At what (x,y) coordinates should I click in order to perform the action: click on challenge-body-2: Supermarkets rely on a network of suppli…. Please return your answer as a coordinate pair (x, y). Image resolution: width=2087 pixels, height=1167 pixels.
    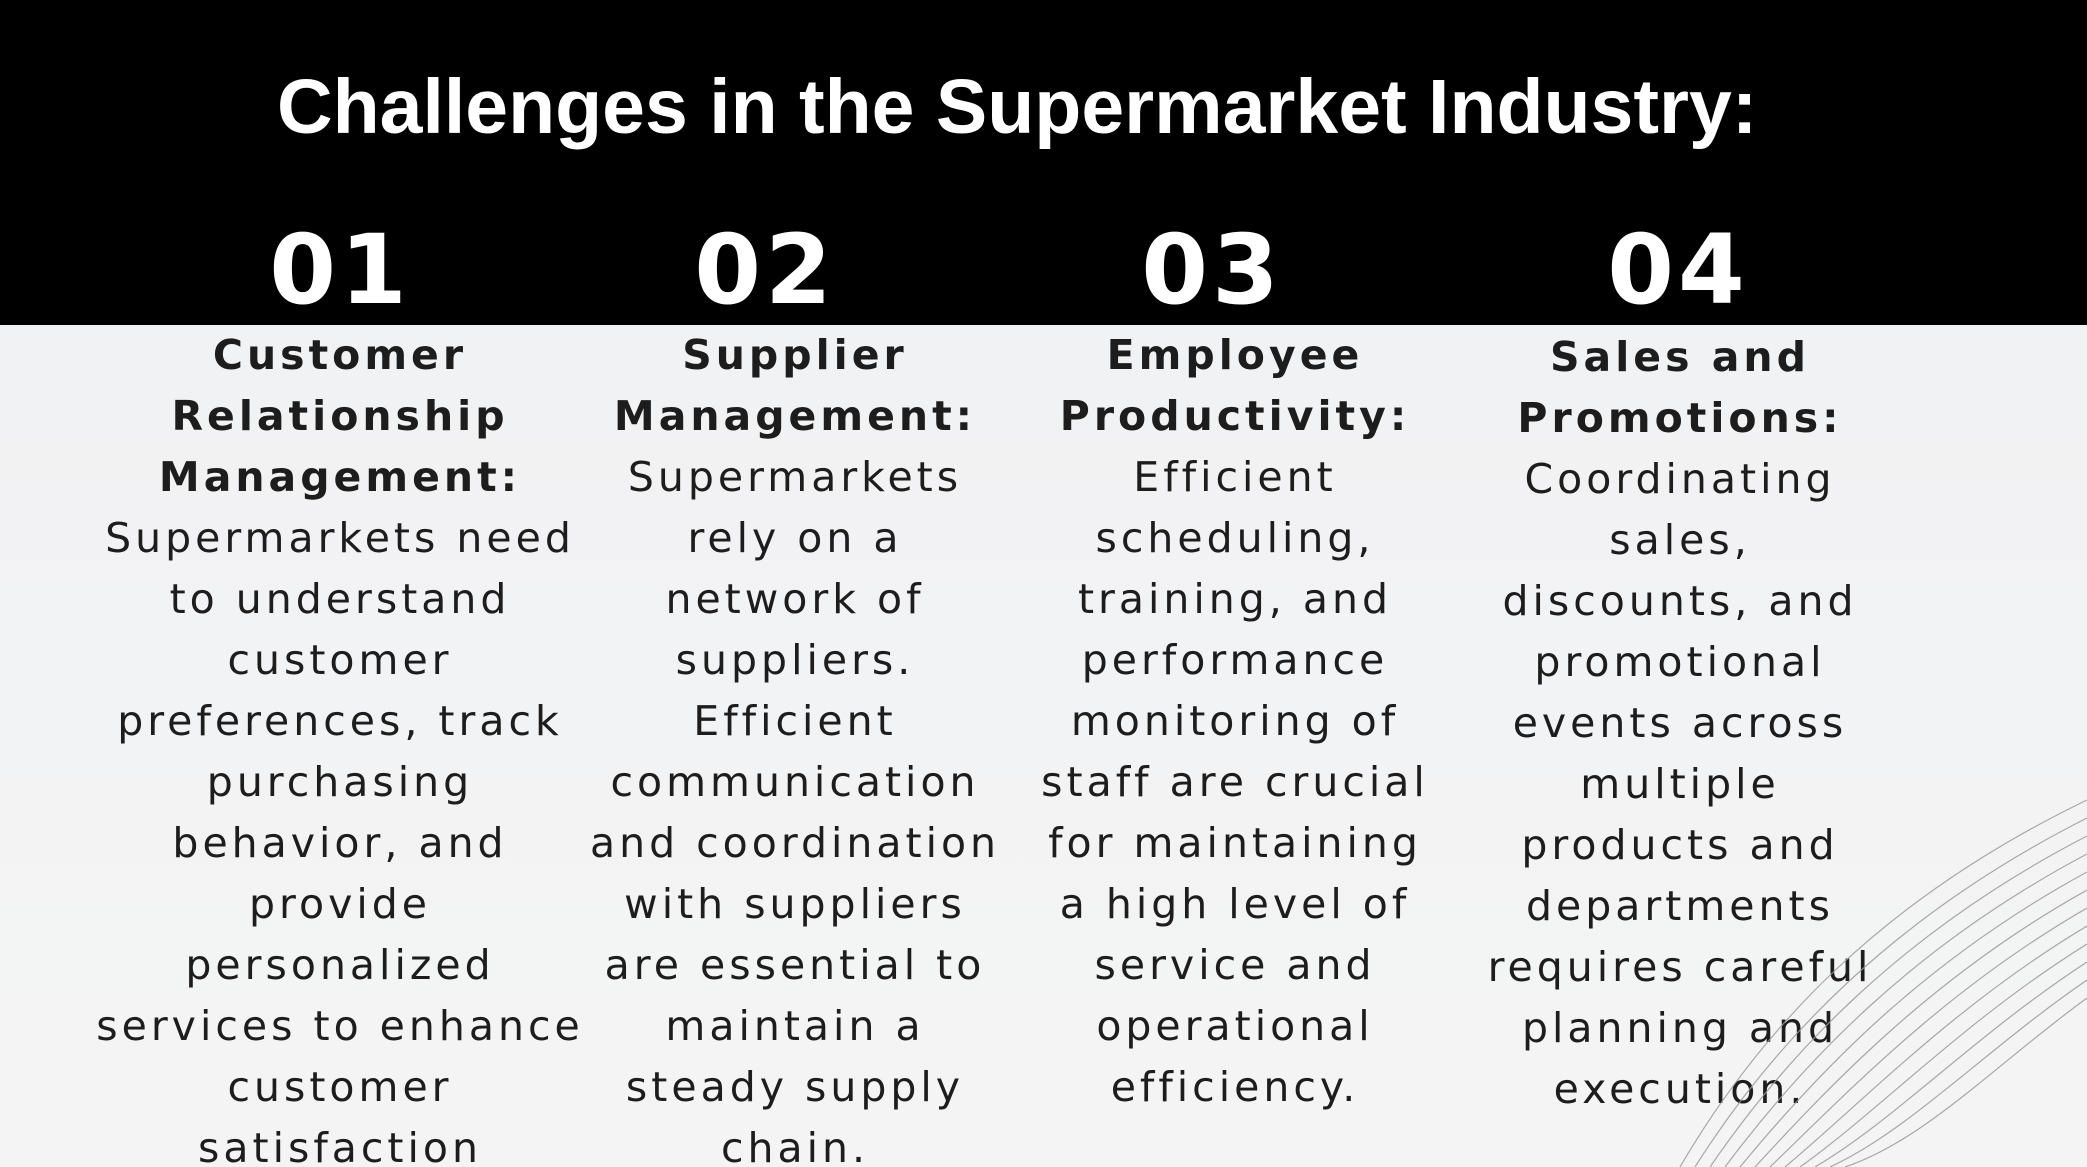
    Looking at the image, I should click on (795, 810).